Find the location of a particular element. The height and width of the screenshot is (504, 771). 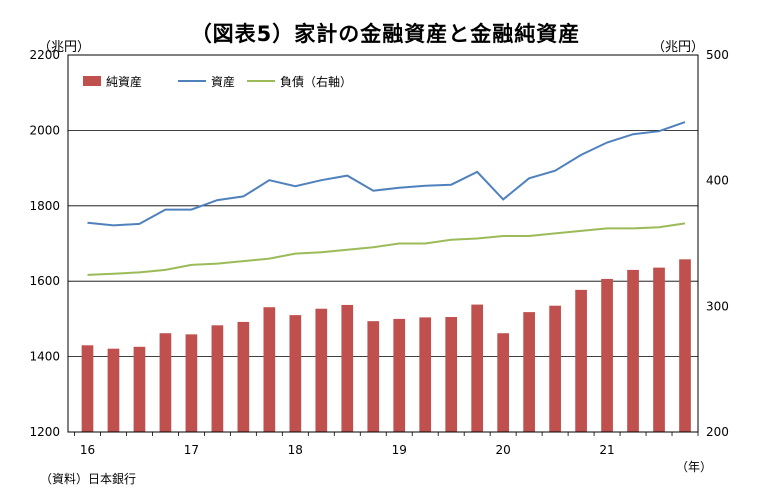

y-right-tick-label: 400 is located at coordinates (717, 181).